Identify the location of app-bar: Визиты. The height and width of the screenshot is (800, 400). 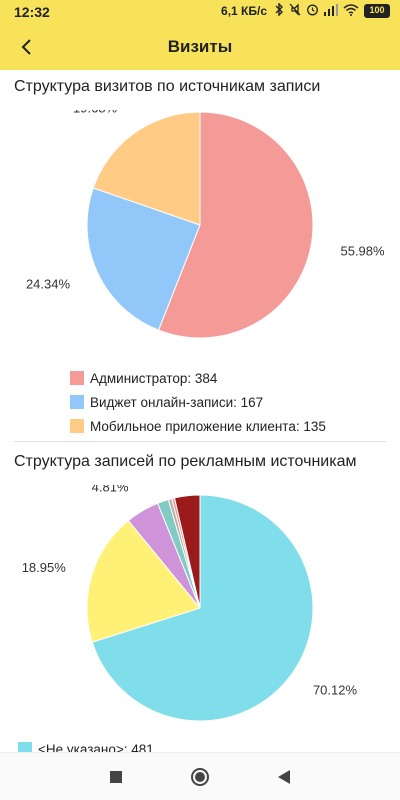
(200, 47).